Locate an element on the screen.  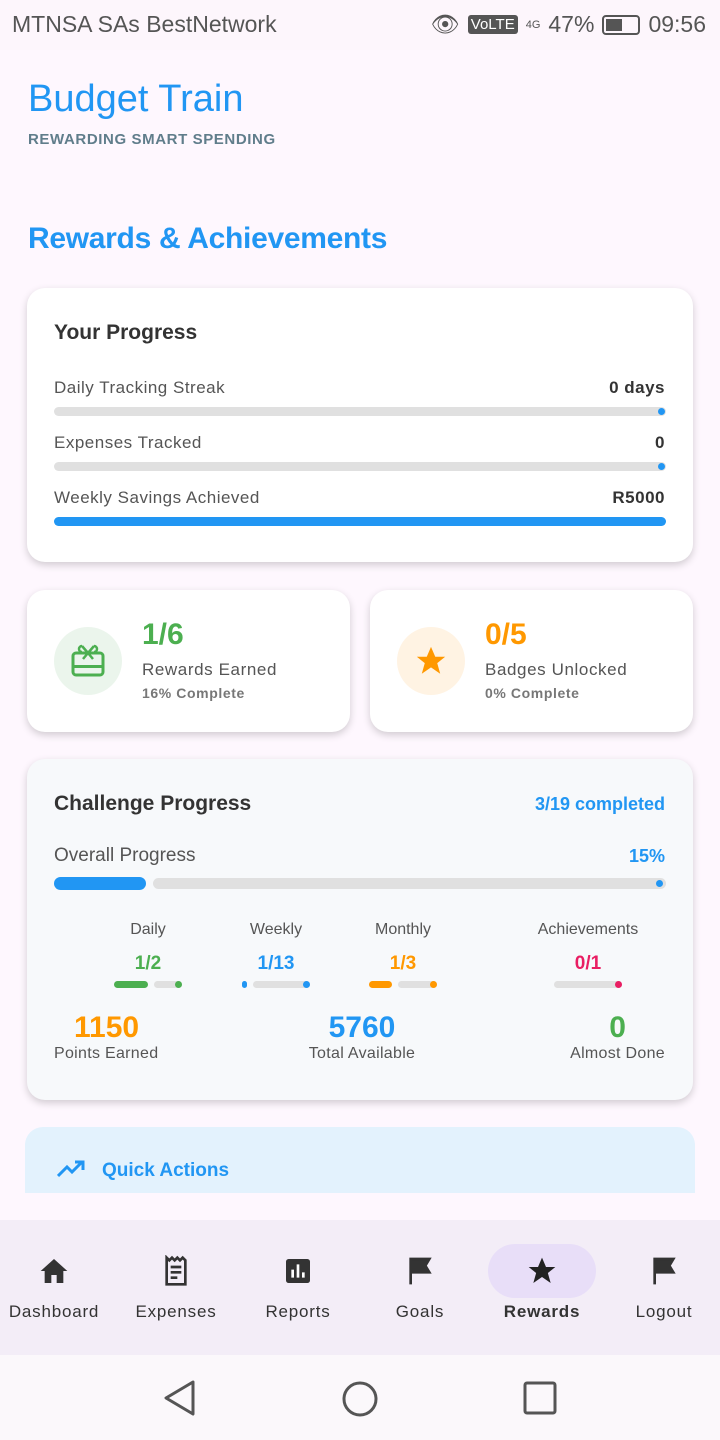
nav-item-rewards: Rewards is located at coordinates (542, 1271).